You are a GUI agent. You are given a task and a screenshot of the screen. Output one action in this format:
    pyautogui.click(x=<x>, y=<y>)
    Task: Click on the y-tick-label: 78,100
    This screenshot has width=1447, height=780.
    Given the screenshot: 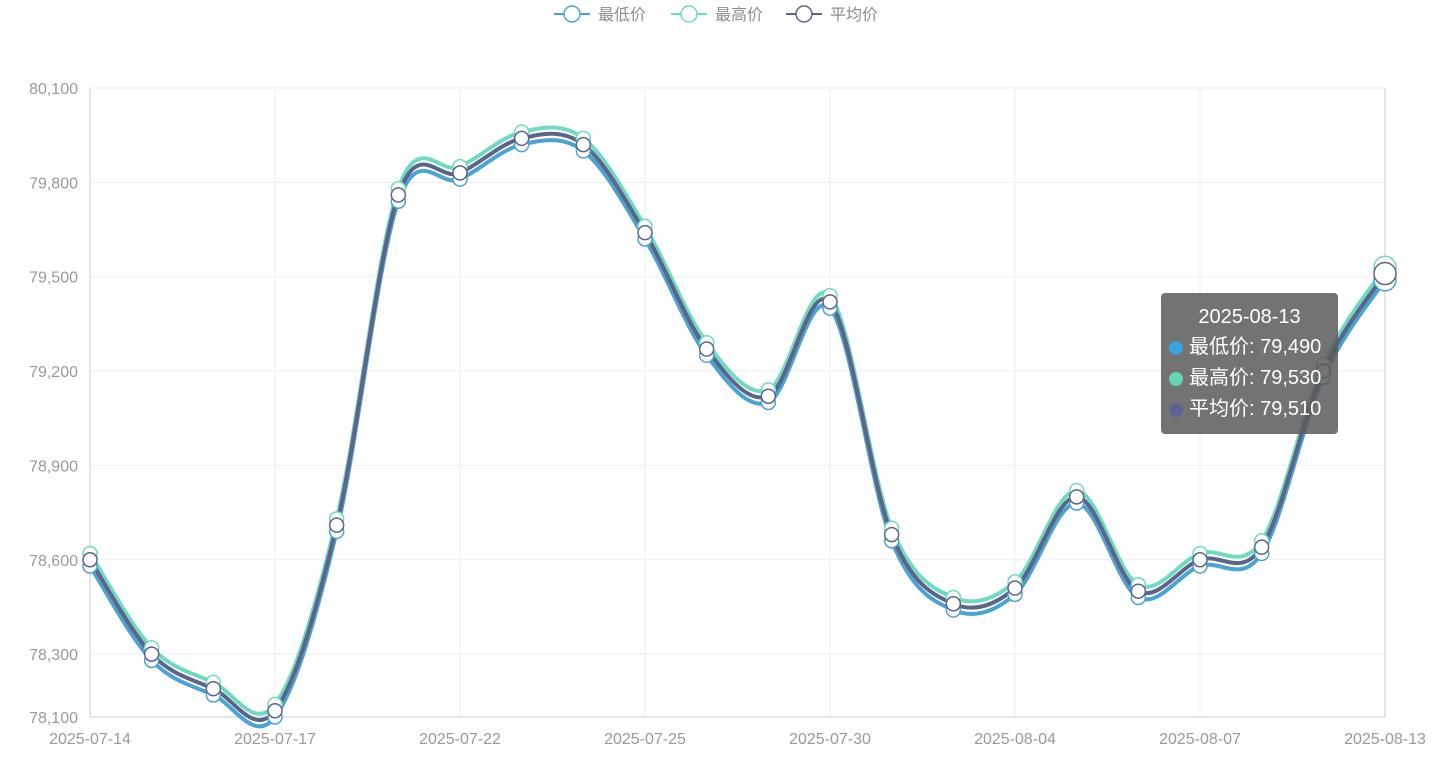 What is the action you would take?
    pyautogui.click(x=53, y=718)
    